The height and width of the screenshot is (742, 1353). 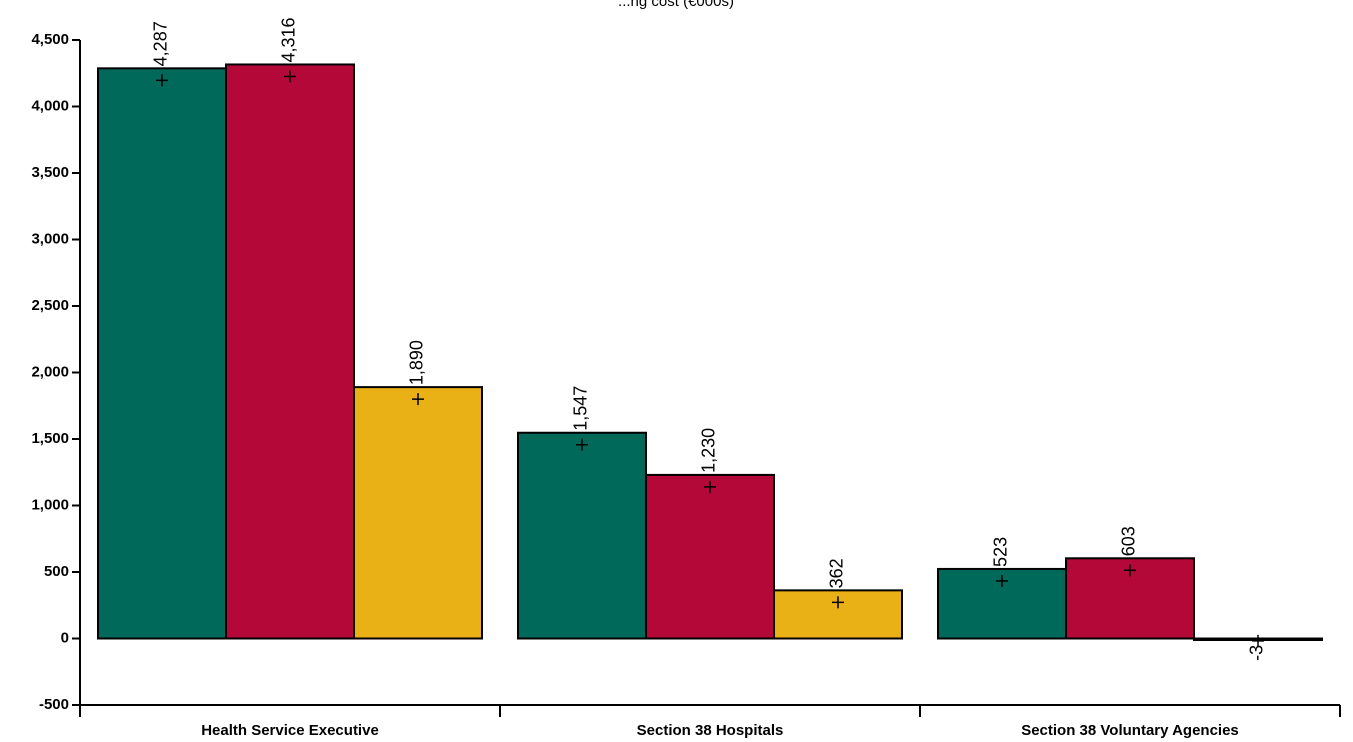 What do you see at coordinates (1257, 653) in the screenshot?
I see `data-label: -3` at bounding box center [1257, 653].